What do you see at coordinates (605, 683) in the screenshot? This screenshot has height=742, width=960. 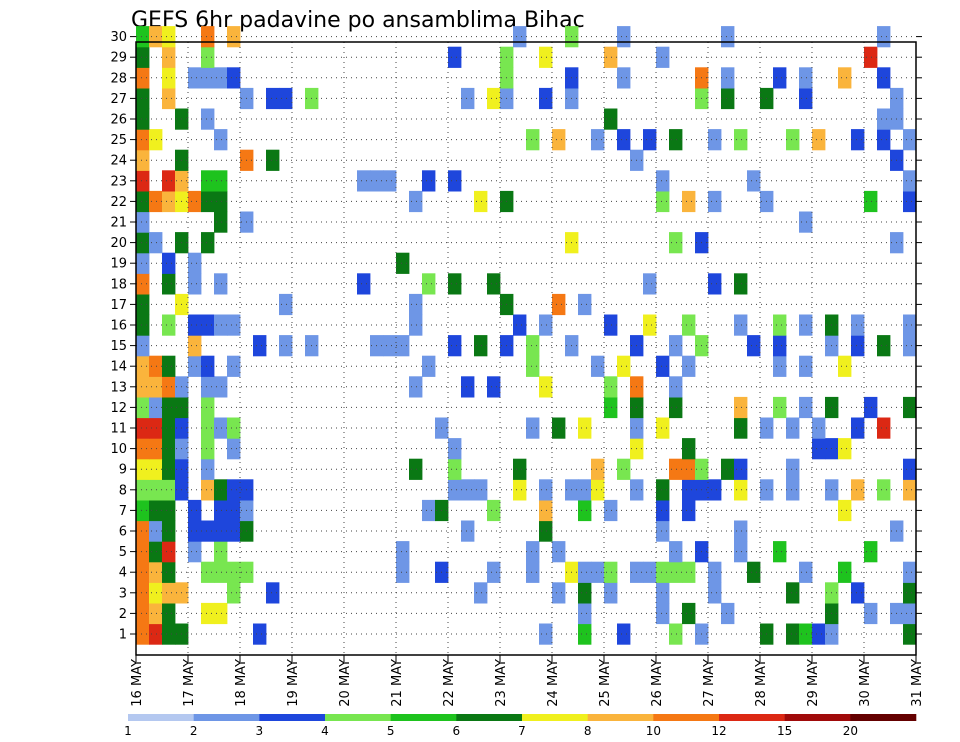 I see `x-tick-label: 25 MAY` at bounding box center [605, 683].